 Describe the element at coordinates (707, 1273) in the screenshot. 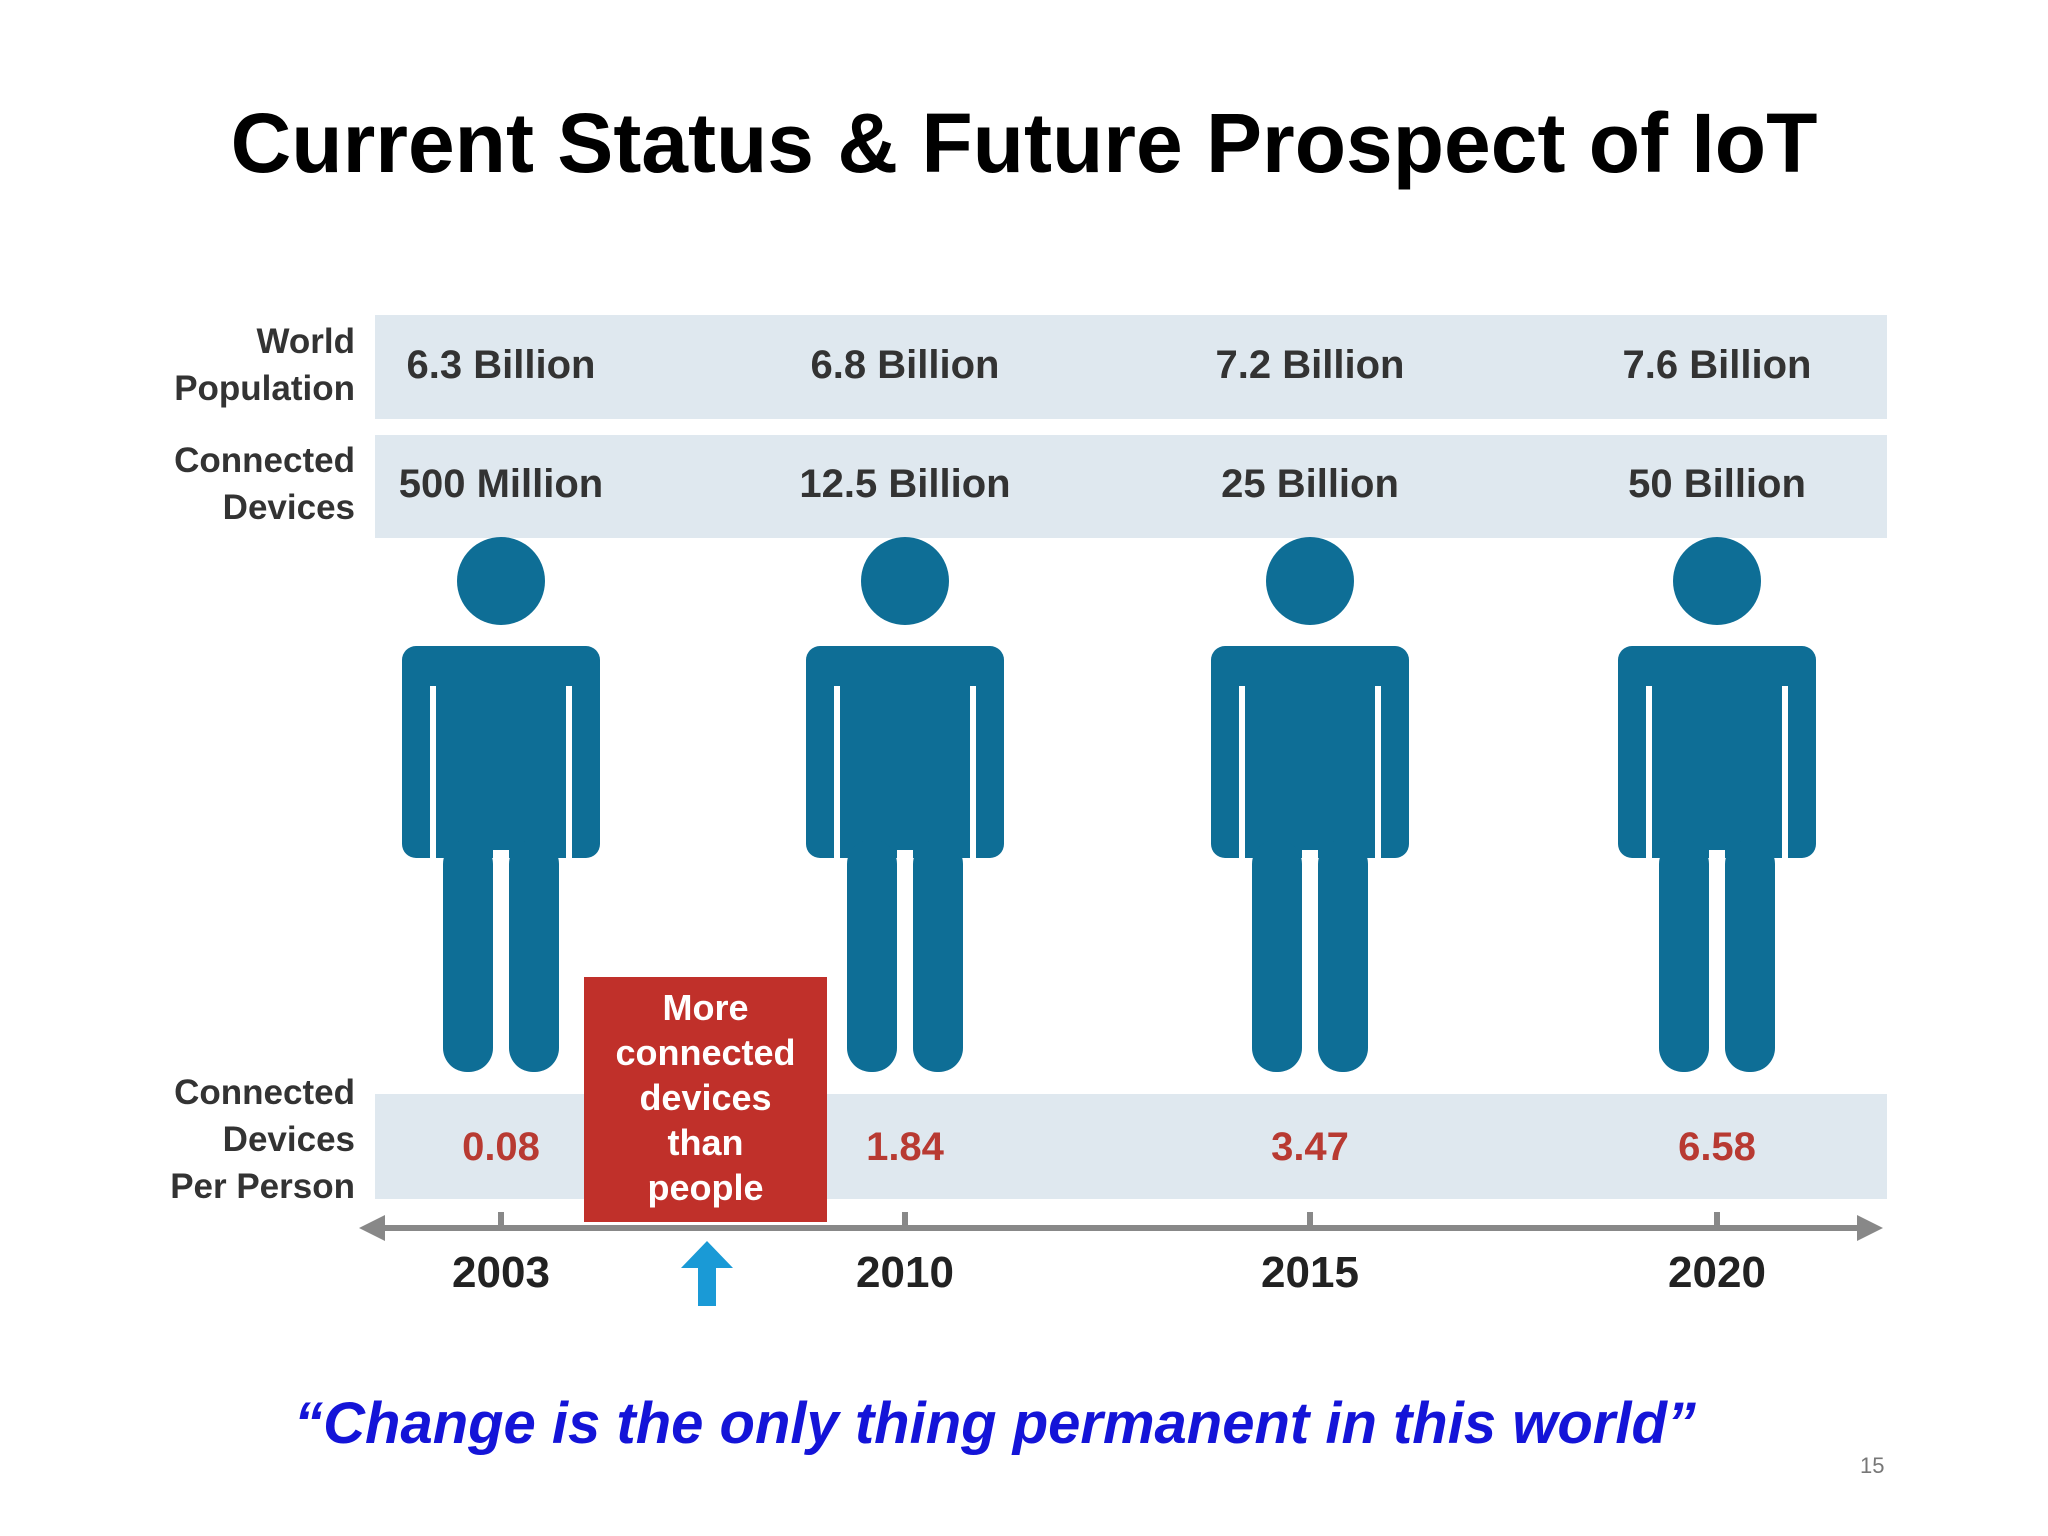

I see `marker-arrow` at that location.